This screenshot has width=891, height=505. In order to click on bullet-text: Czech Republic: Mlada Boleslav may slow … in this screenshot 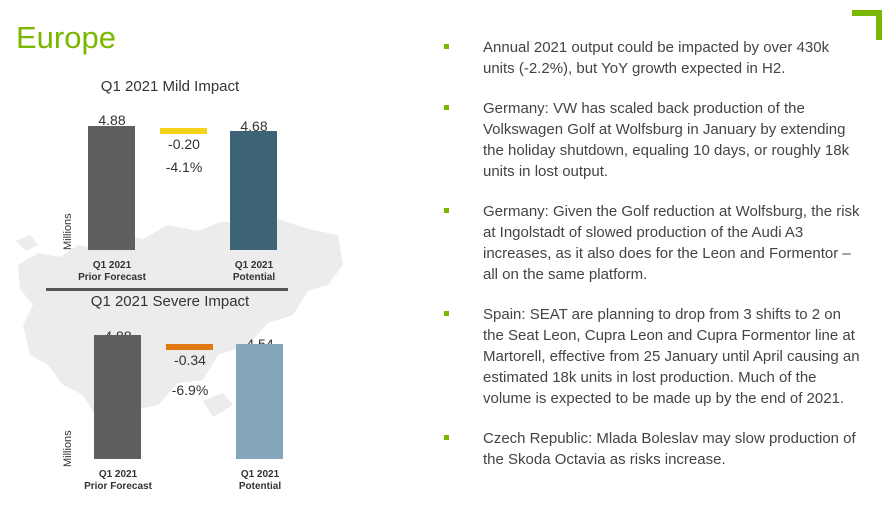, I will do `click(669, 449)`.